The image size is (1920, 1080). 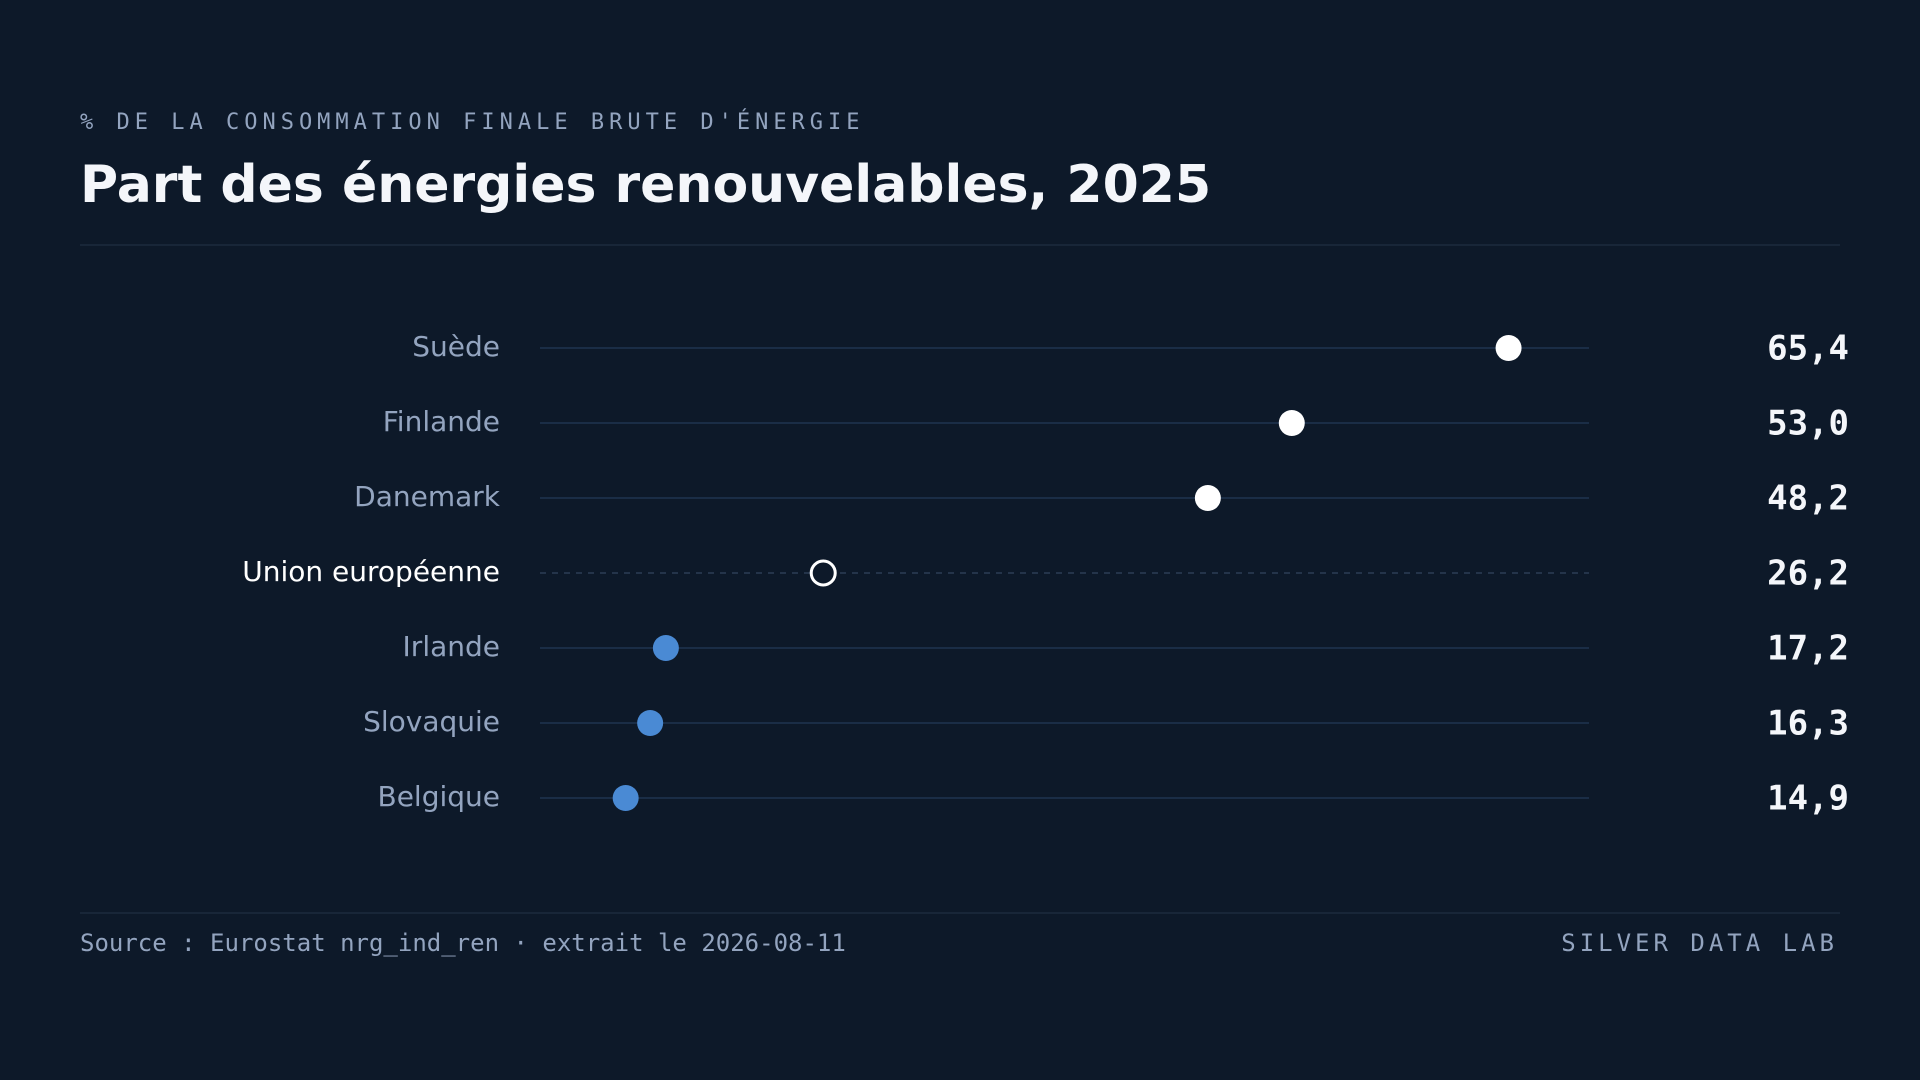 What do you see at coordinates (456, 346) in the screenshot?
I see `category-label: Suède` at bounding box center [456, 346].